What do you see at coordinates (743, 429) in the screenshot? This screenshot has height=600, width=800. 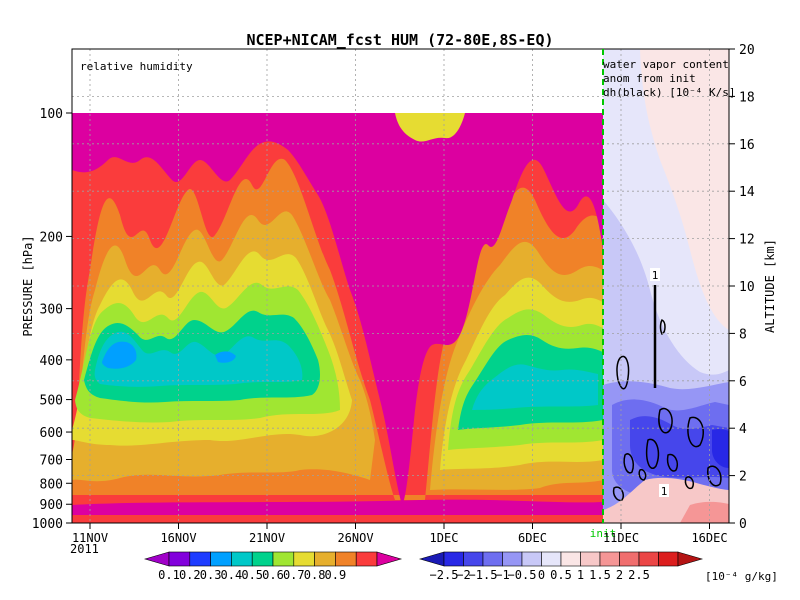 I see `altitude-tick-label-4: 4` at bounding box center [743, 429].